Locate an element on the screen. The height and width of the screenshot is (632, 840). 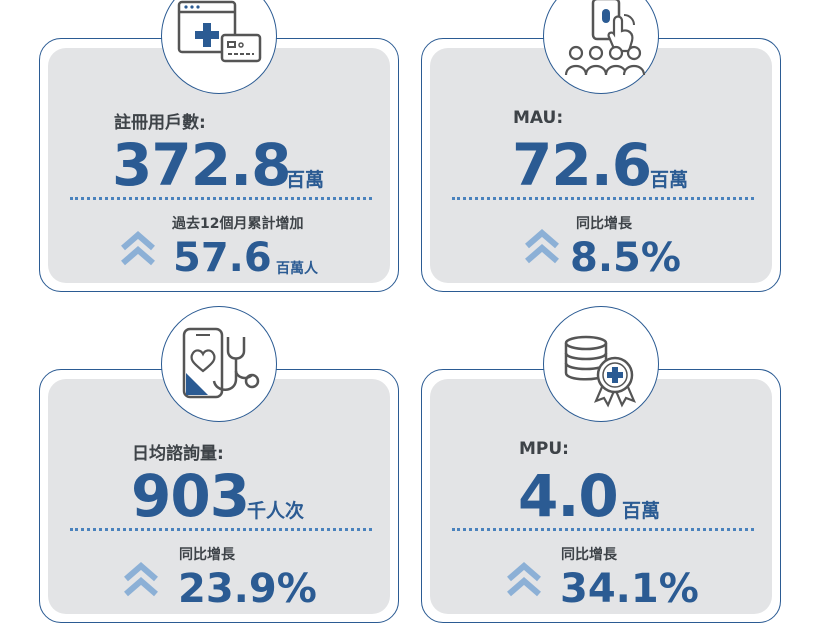
card-value: 72.6 is located at coordinates (582, 165).